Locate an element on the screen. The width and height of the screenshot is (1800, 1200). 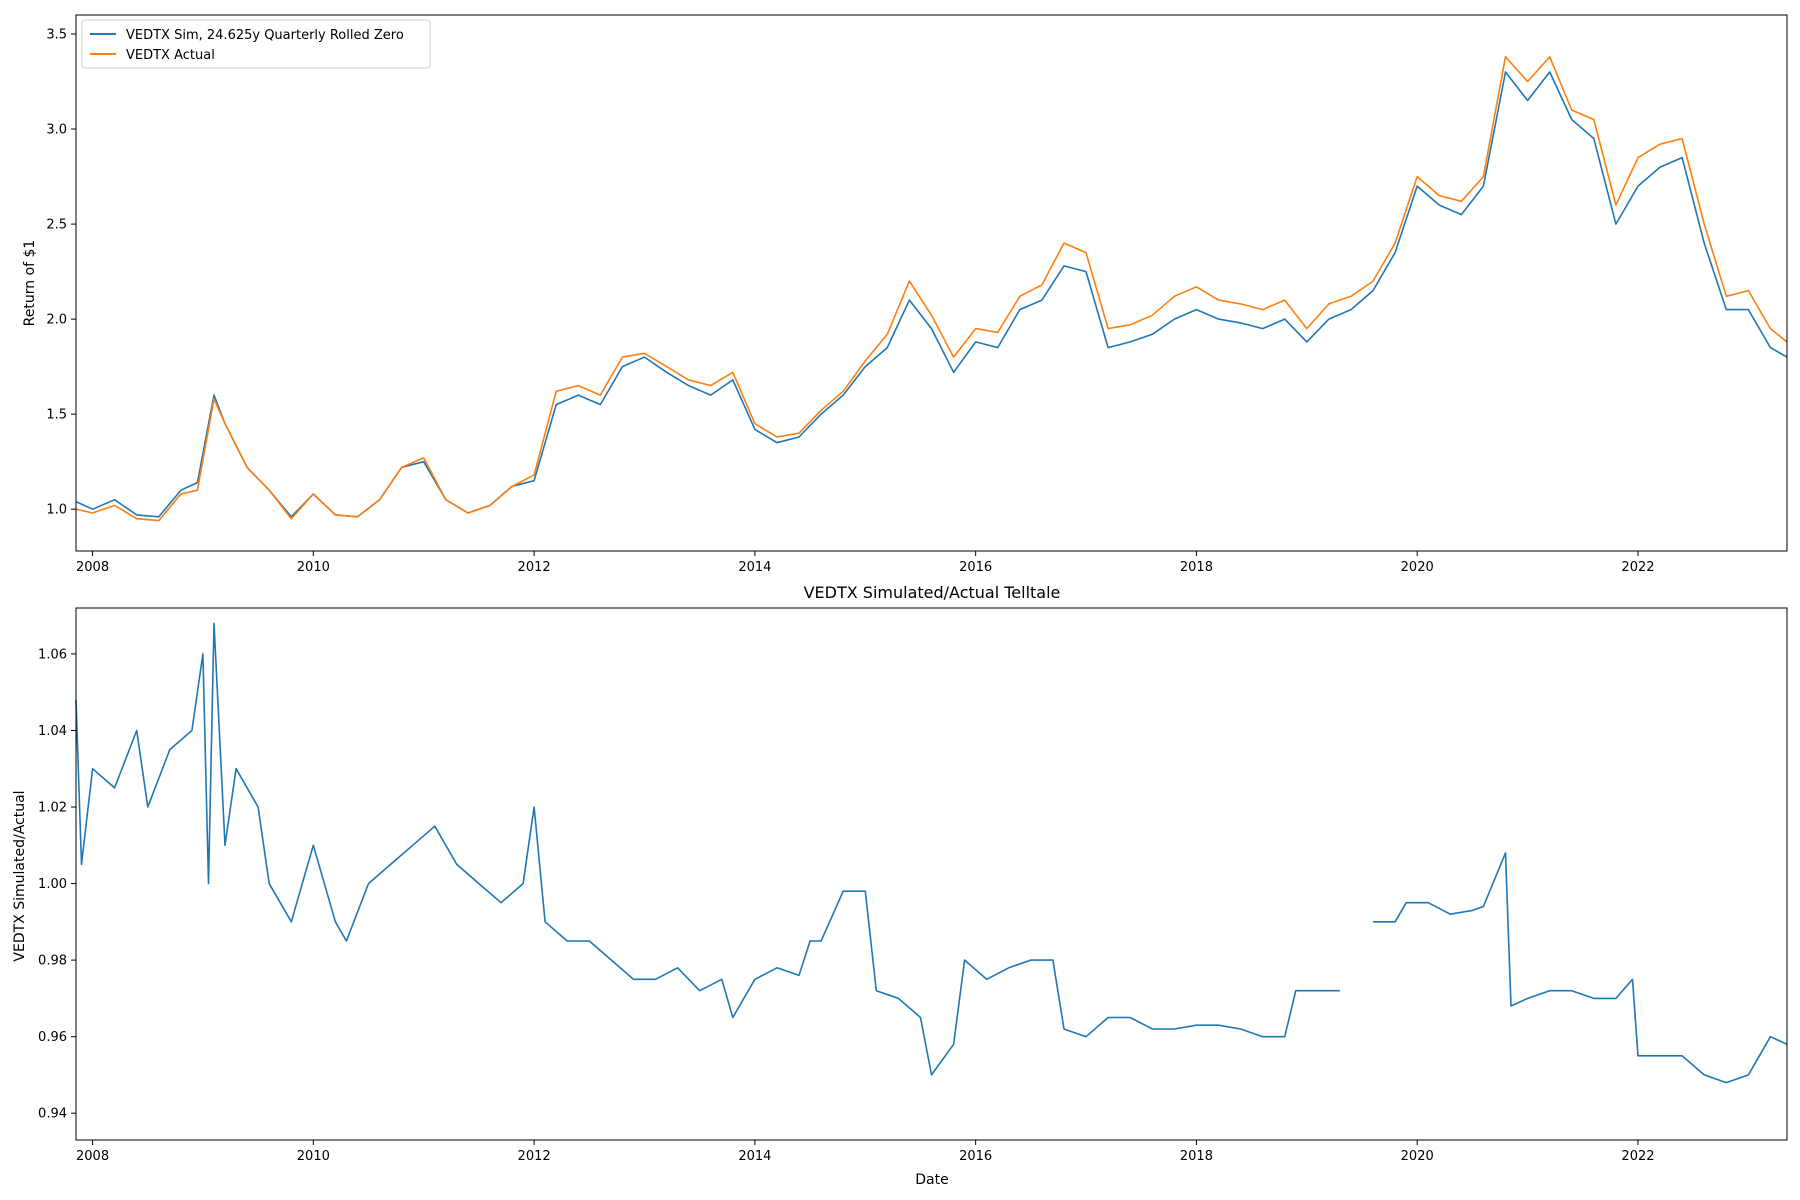
y-tick-label-1-2: 0.98 is located at coordinates (52, 961).